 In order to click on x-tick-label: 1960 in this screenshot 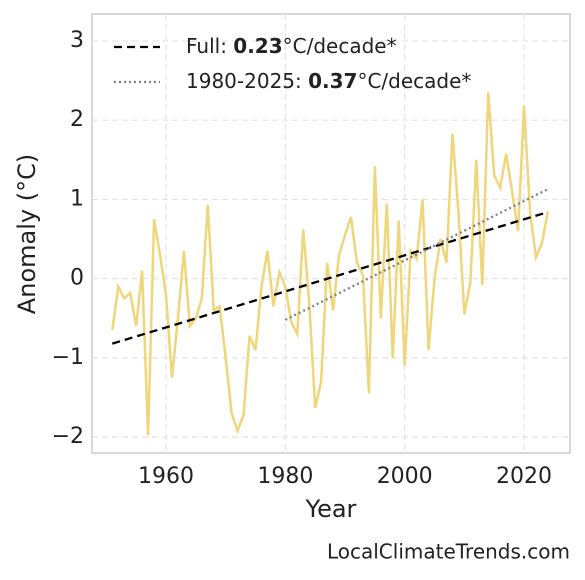, I will do `click(166, 476)`.